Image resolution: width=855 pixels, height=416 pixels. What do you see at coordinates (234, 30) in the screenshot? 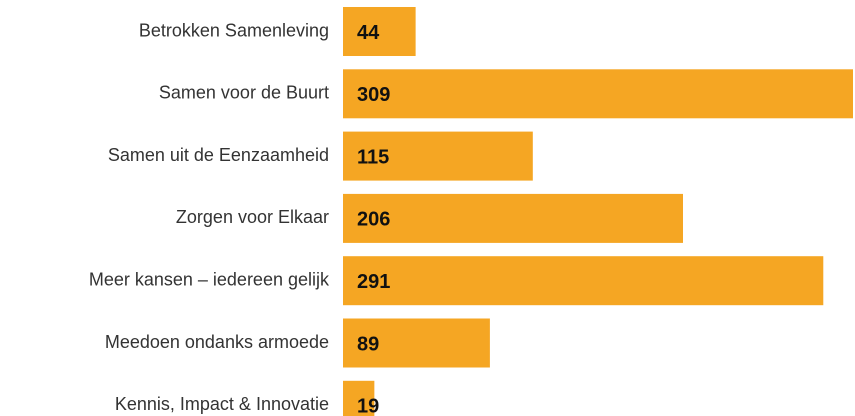
I see `category-label: Betrokken Samenleving` at bounding box center [234, 30].